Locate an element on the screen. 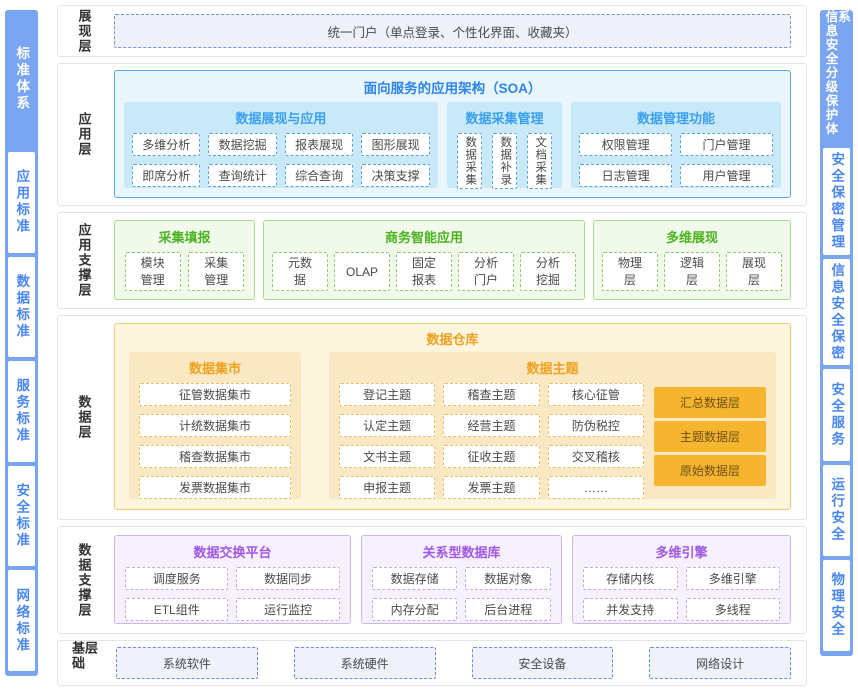  module-box: 内存分配 is located at coordinates (414, 609).